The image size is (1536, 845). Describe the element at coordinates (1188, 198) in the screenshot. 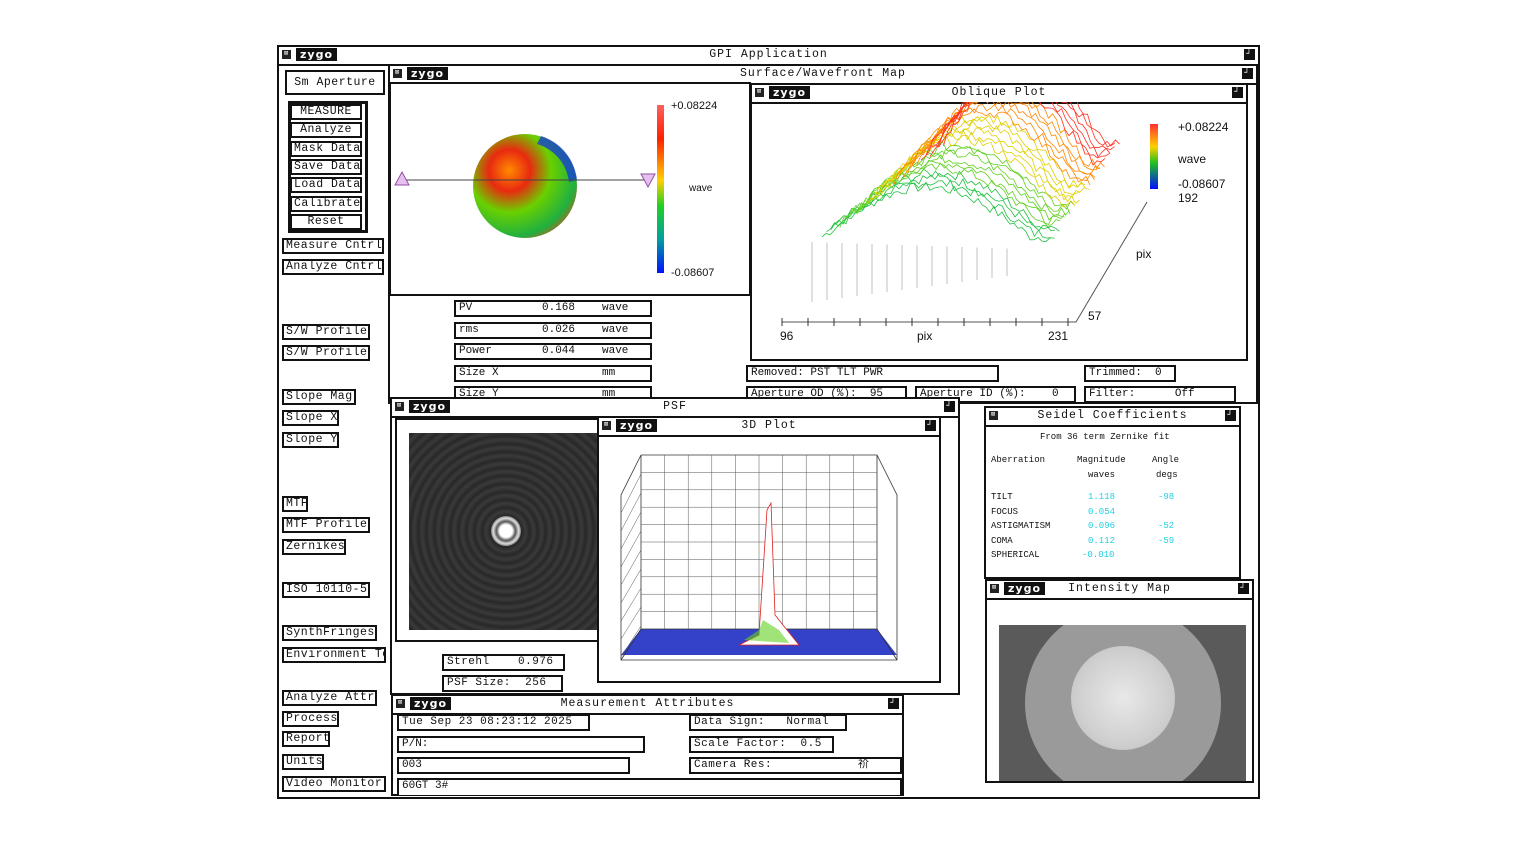

I see `y-axis-max: 192` at that location.